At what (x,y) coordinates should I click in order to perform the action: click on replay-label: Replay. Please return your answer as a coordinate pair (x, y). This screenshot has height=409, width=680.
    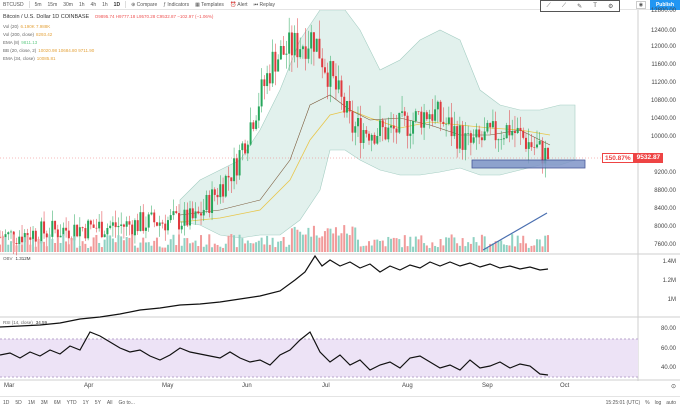
    Looking at the image, I should click on (267, 4).